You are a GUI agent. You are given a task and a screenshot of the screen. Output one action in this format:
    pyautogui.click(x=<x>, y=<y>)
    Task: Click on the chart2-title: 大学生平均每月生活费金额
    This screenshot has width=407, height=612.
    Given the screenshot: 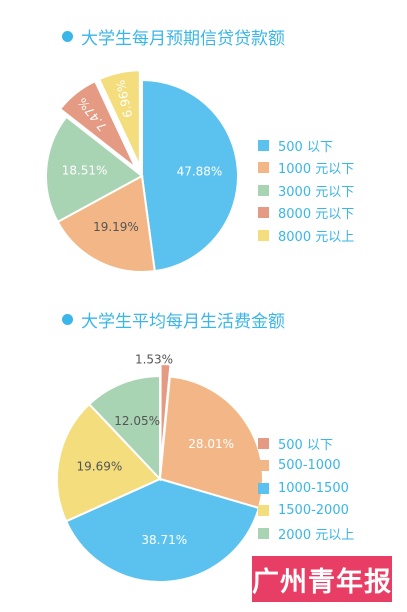 What is the action you would take?
    pyautogui.click(x=173, y=319)
    